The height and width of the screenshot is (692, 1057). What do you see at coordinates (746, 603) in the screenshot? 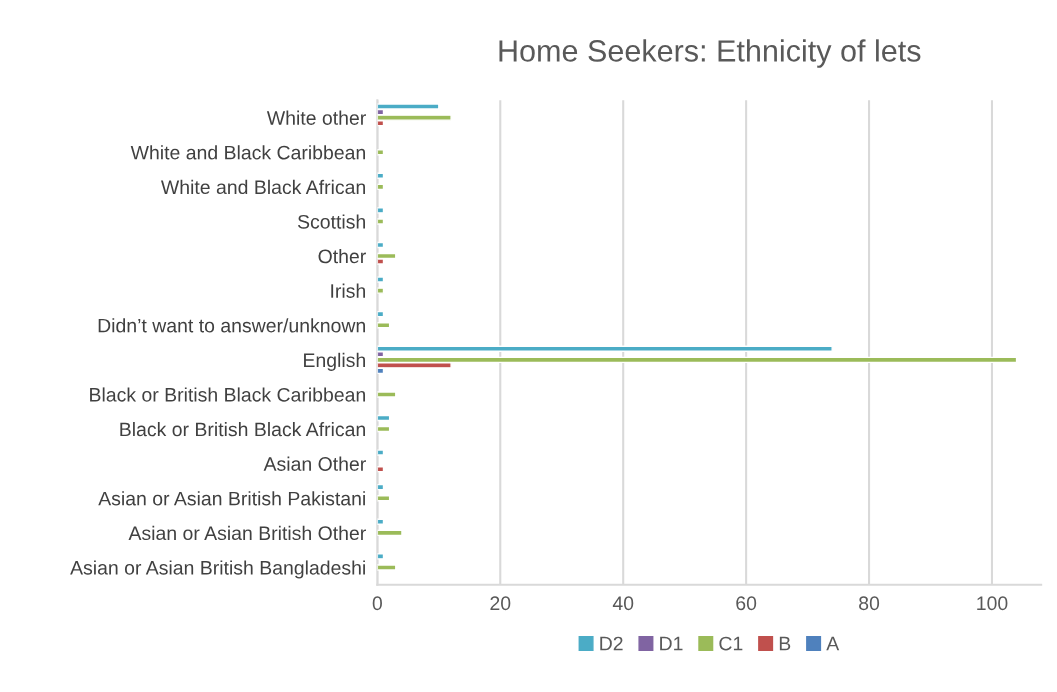
I see `x-tick-label: 60` at bounding box center [746, 603].